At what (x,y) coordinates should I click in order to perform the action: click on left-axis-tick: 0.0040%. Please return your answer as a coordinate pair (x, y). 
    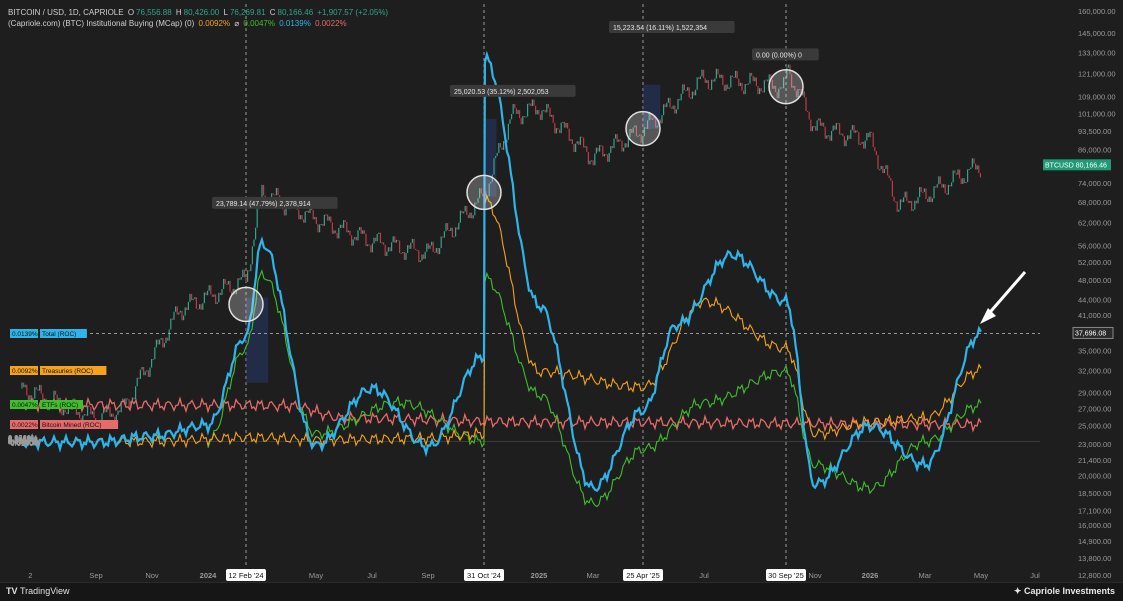
    Looking at the image, I should click on (23, 441).